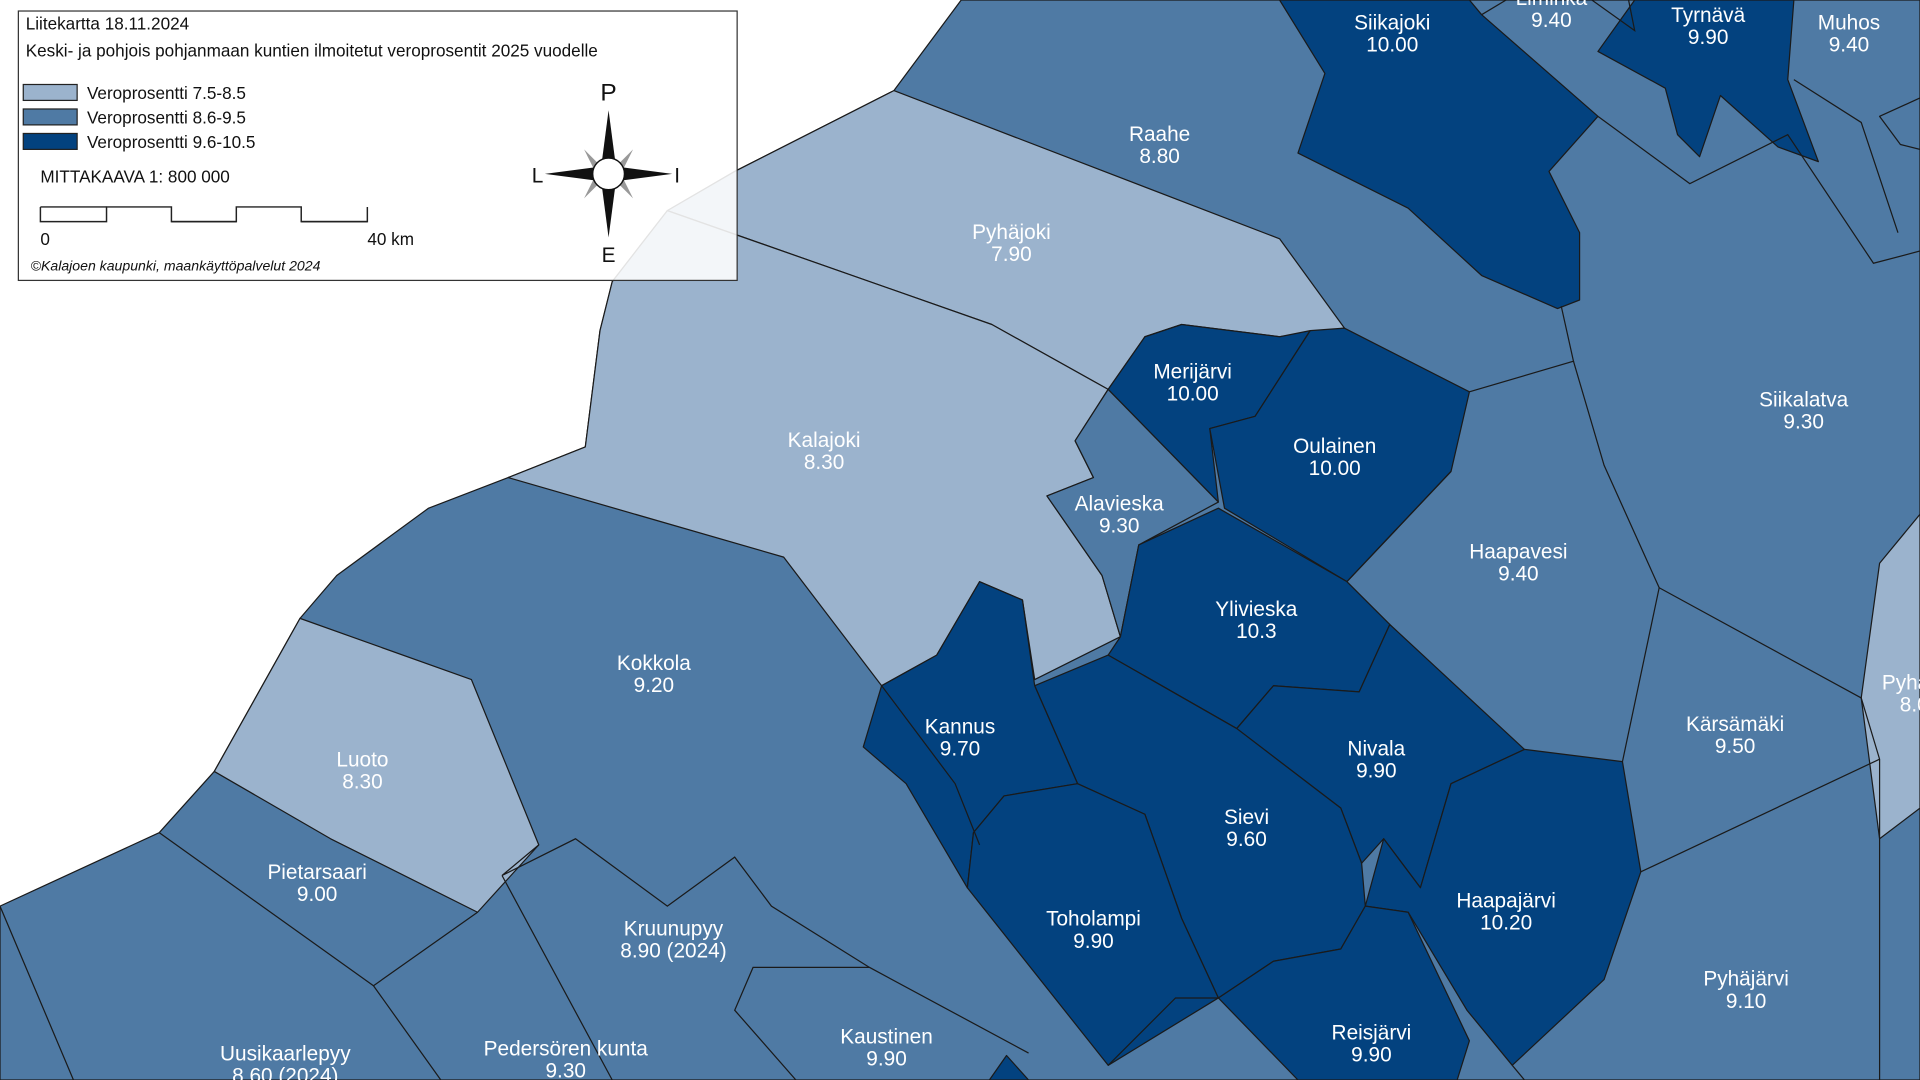  Describe the element at coordinates (1746, 1001) in the screenshot. I see `tax-rate: 9.10` at that location.